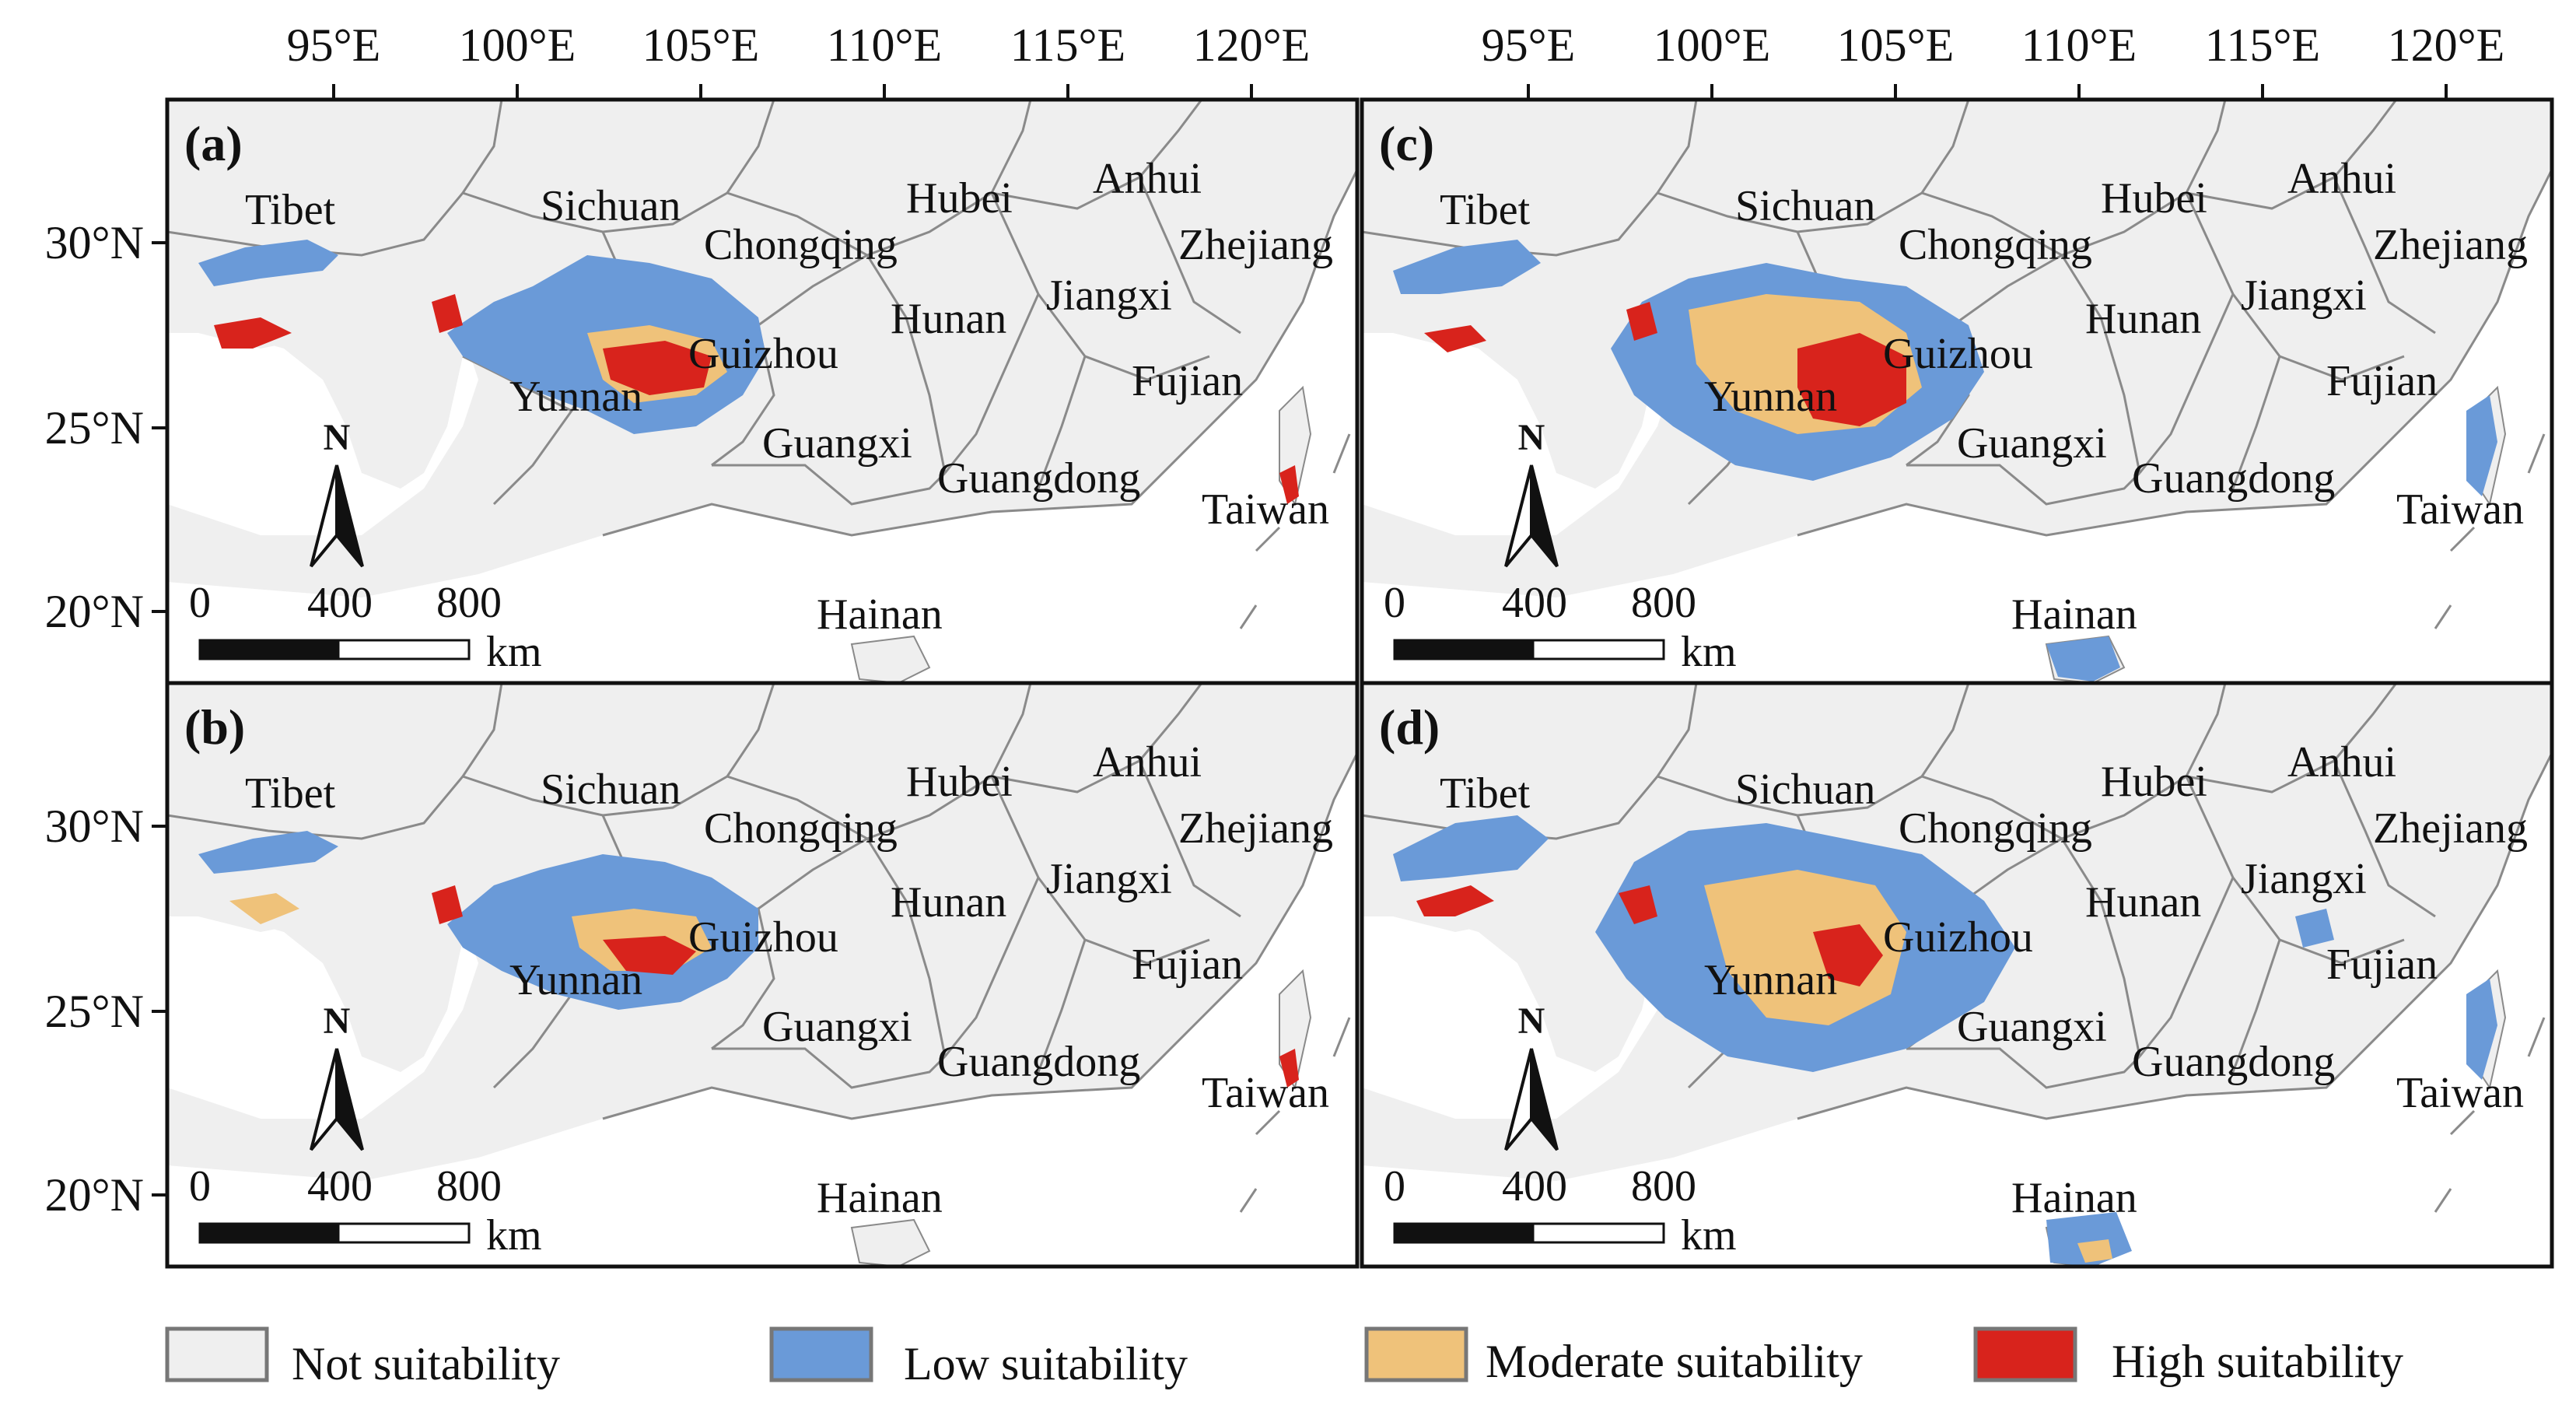 The height and width of the screenshot is (1419, 2576). What do you see at coordinates (1675, 1361) in the screenshot?
I see `legend-label: Moderate suitability` at bounding box center [1675, 1361].